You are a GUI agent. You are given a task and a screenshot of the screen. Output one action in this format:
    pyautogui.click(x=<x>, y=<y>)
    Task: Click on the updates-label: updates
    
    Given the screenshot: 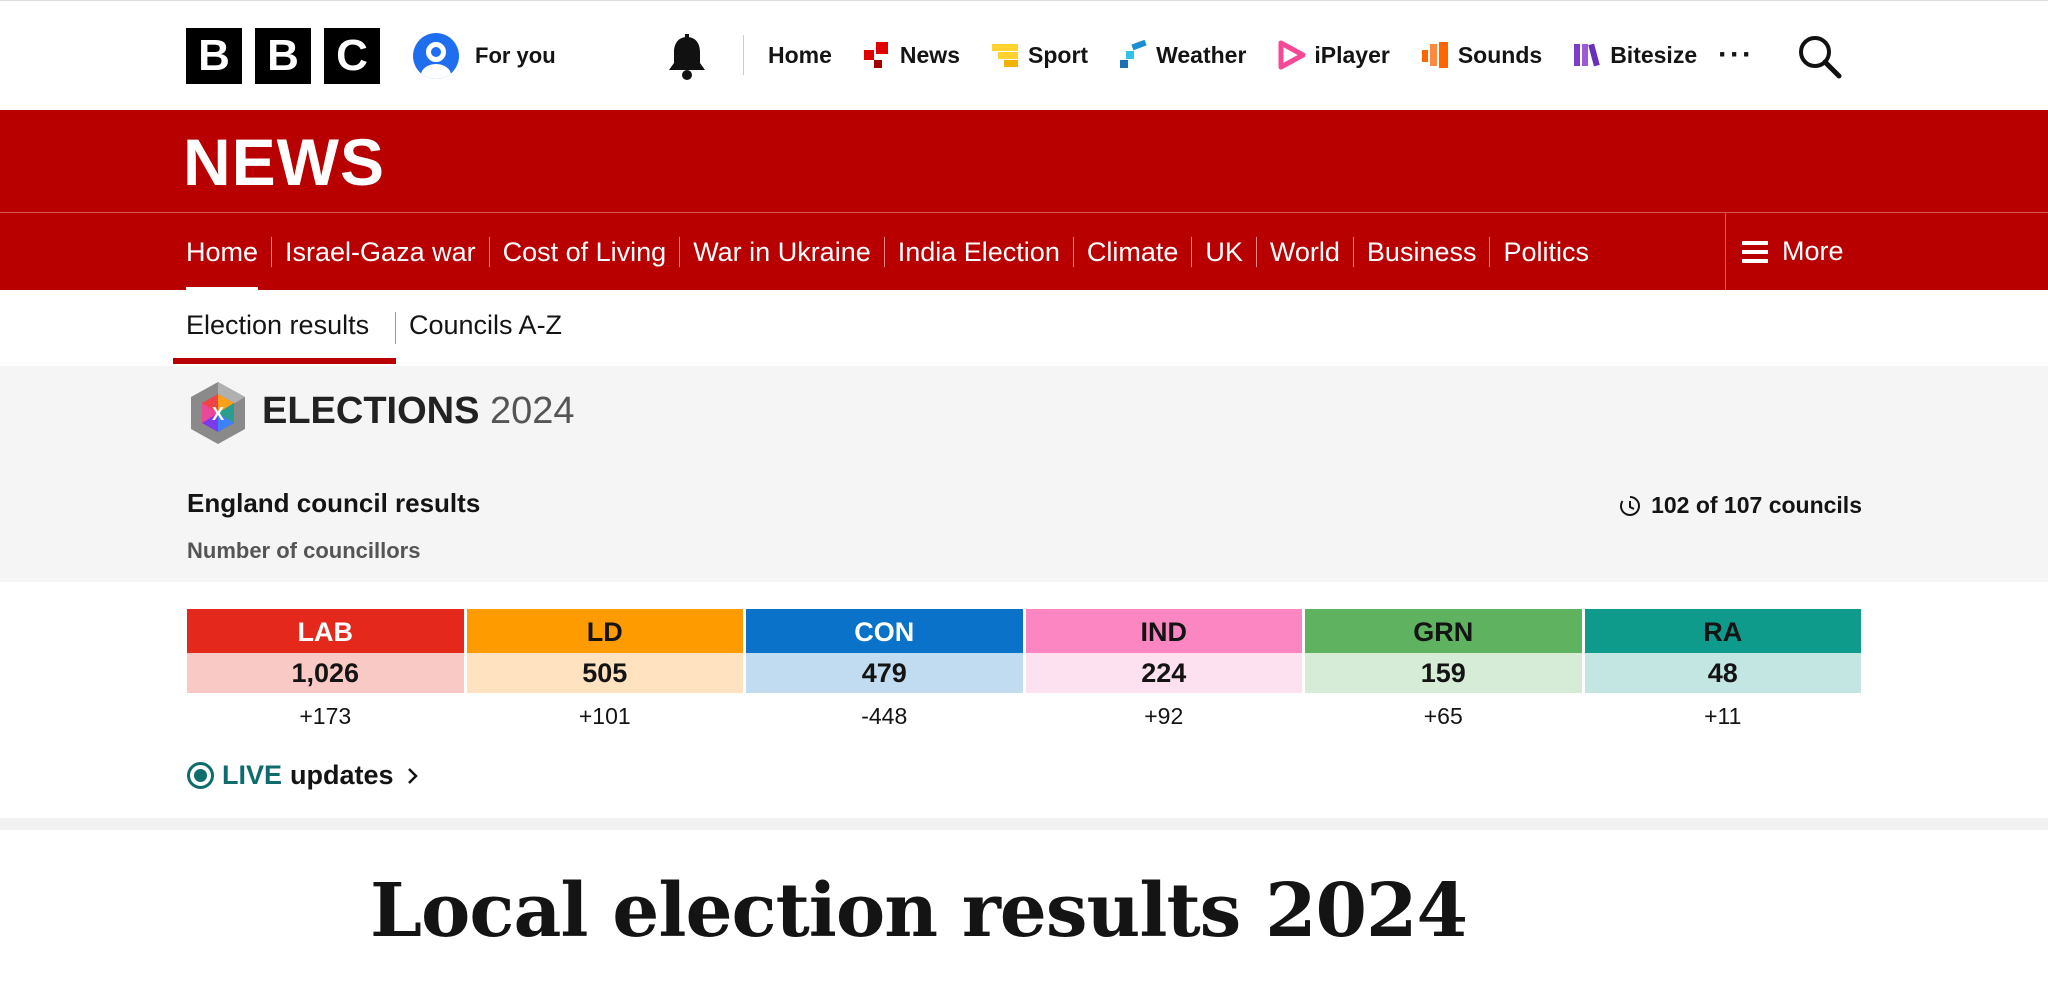 What is the action you would take?
    pyautogui.click(x=342, y=775)
    